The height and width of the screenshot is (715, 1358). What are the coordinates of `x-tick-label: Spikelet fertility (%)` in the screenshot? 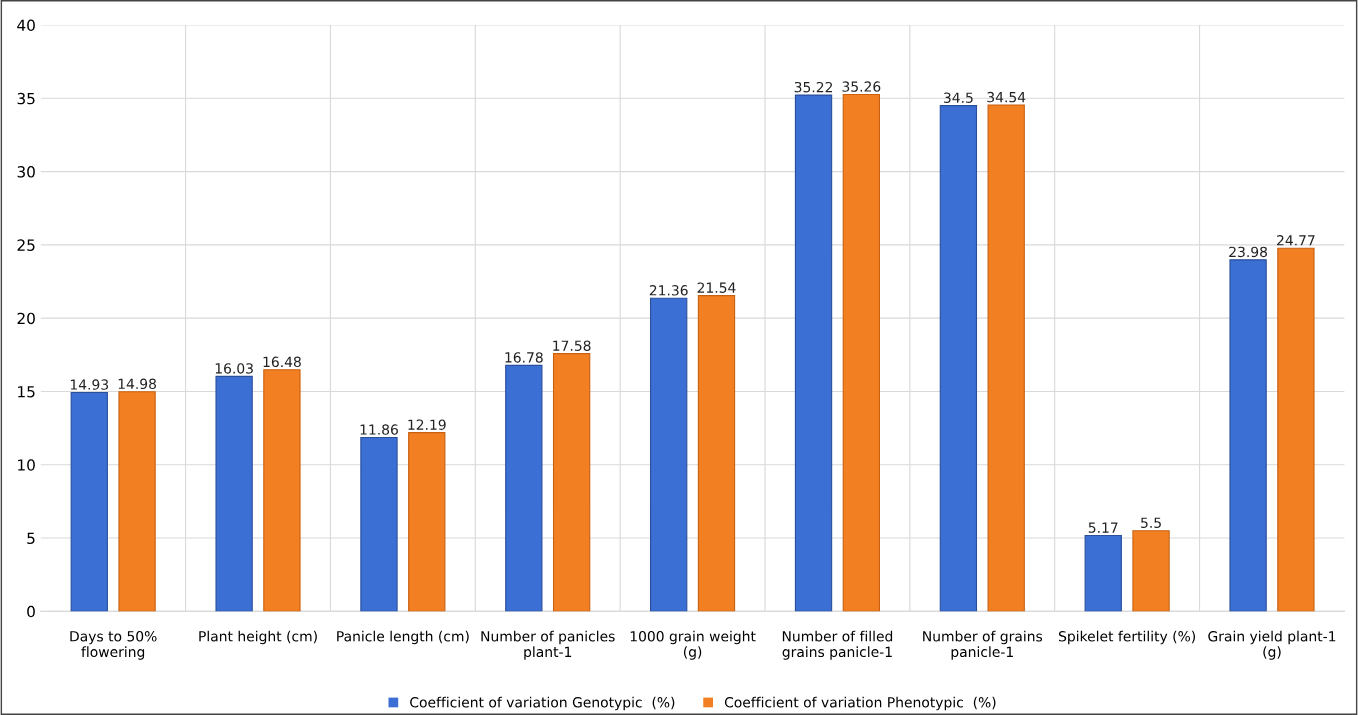 It's located at (1127, 637).